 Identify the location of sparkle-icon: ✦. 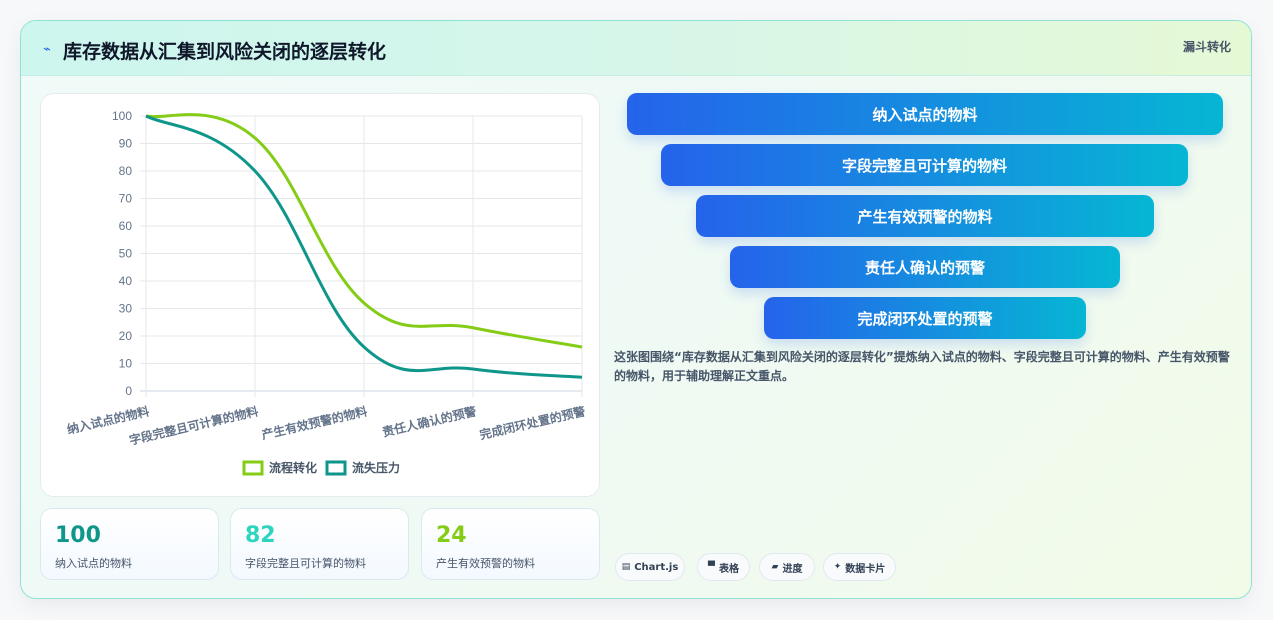
(837, 567).